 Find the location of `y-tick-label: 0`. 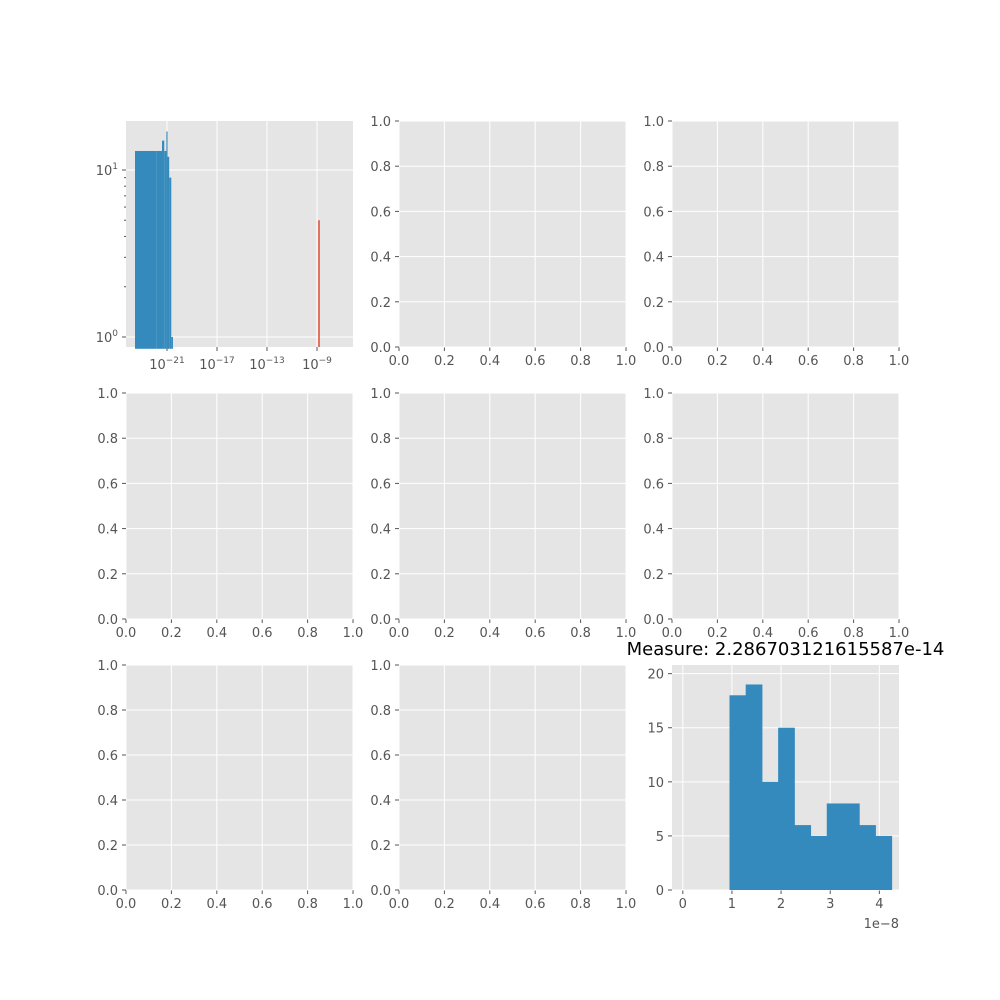

y-tick-label: 0 is located at coordinates (660, 891).